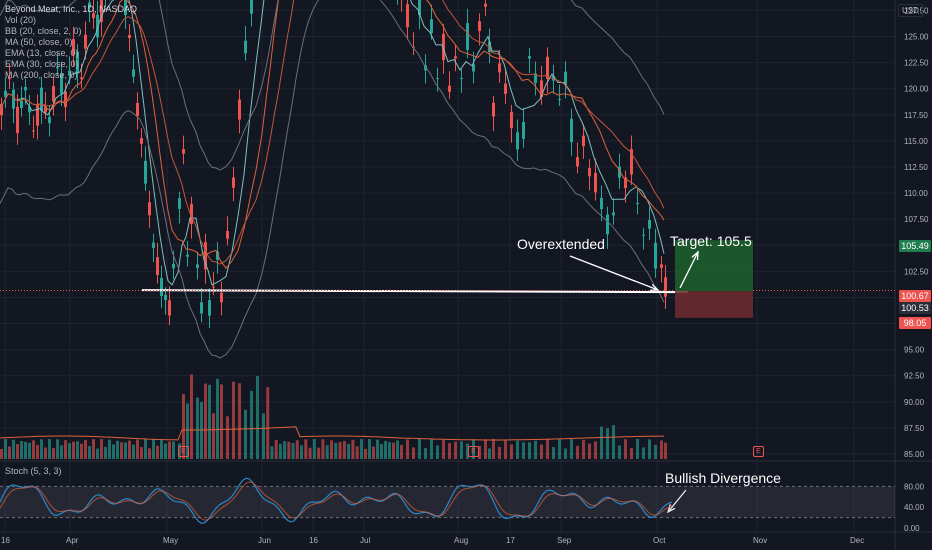 This screenshot has height=550, width=932. I want to click on price-tick-label: 120.00, so click(916, 89).